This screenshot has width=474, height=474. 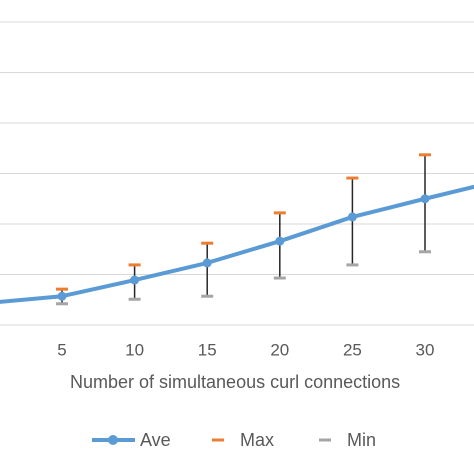 What do you see at coordinates (134, 349) in the screenshot?
I see `x-tick-label: 10` at bounding box center [134, 349].